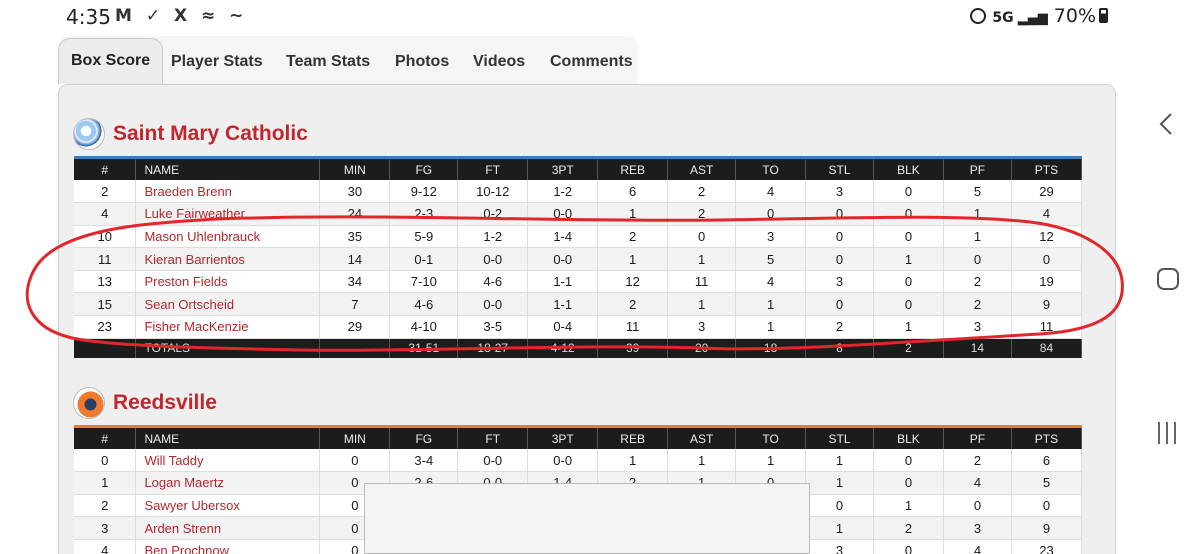 This screenshot has width=1200, height=554. I want to click on player-name-link: Braeden Brenn, so click(188, 191).